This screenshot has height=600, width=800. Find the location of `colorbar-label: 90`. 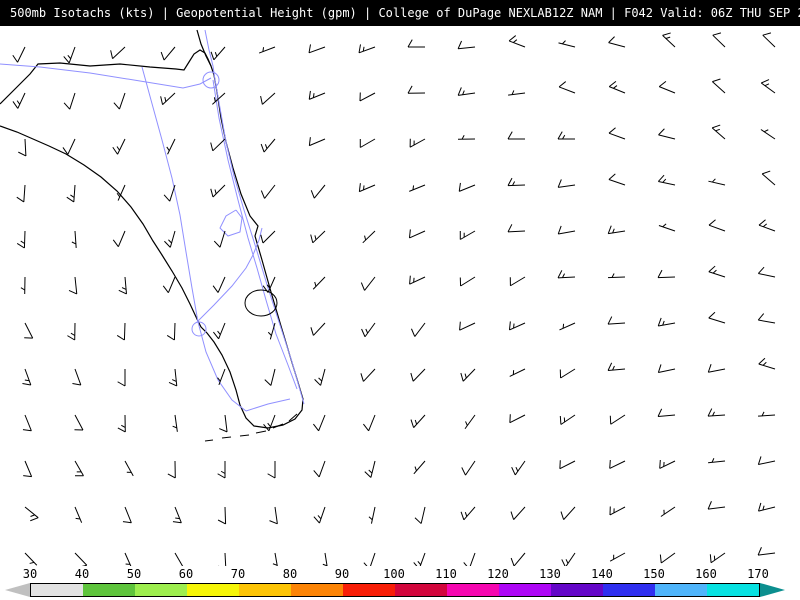

colorbar-label: 90 is located at coordinates (342, 574).